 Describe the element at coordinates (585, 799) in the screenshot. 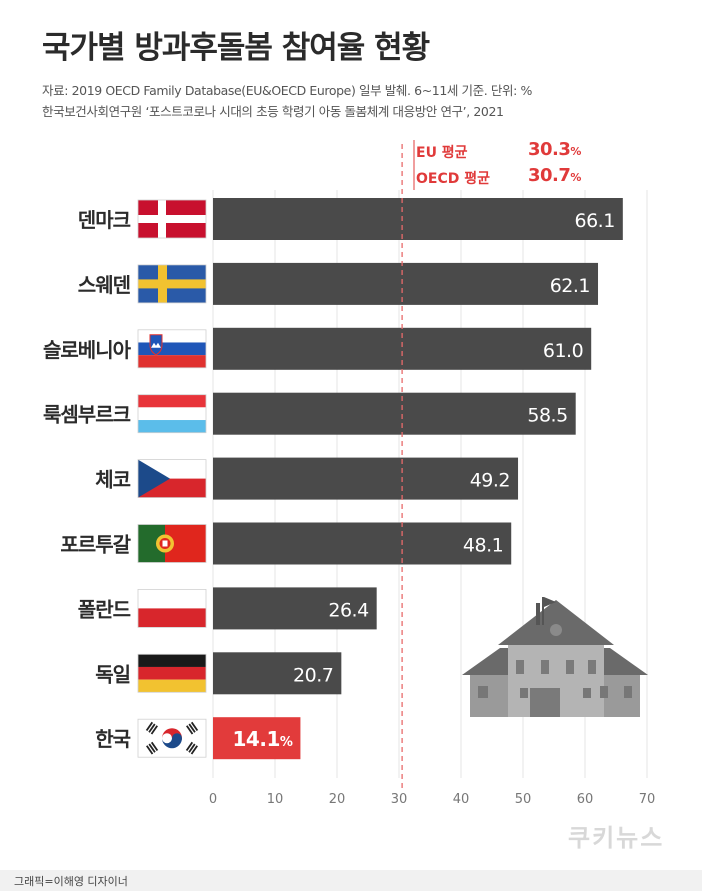

I see `x-tick-label: 60` at that location.